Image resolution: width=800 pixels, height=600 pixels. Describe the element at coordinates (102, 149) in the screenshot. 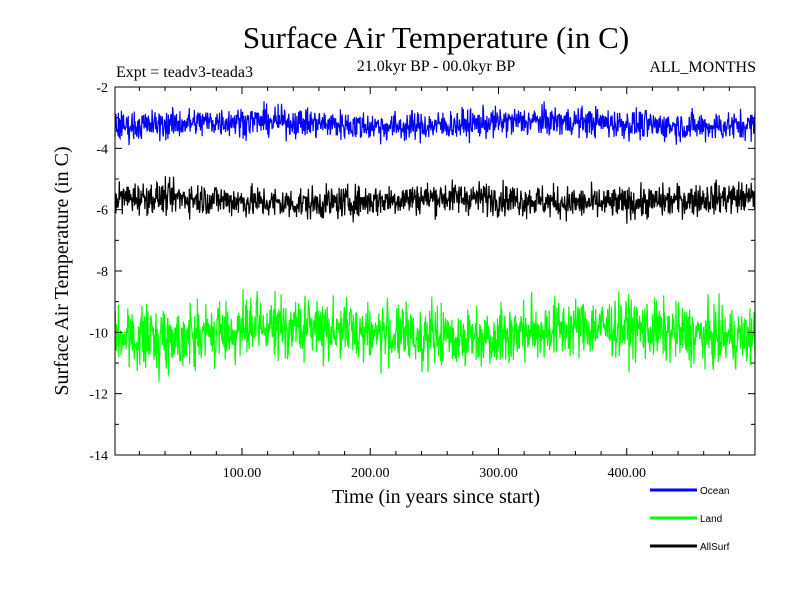

I see `y-tick-label: -4` at that location.